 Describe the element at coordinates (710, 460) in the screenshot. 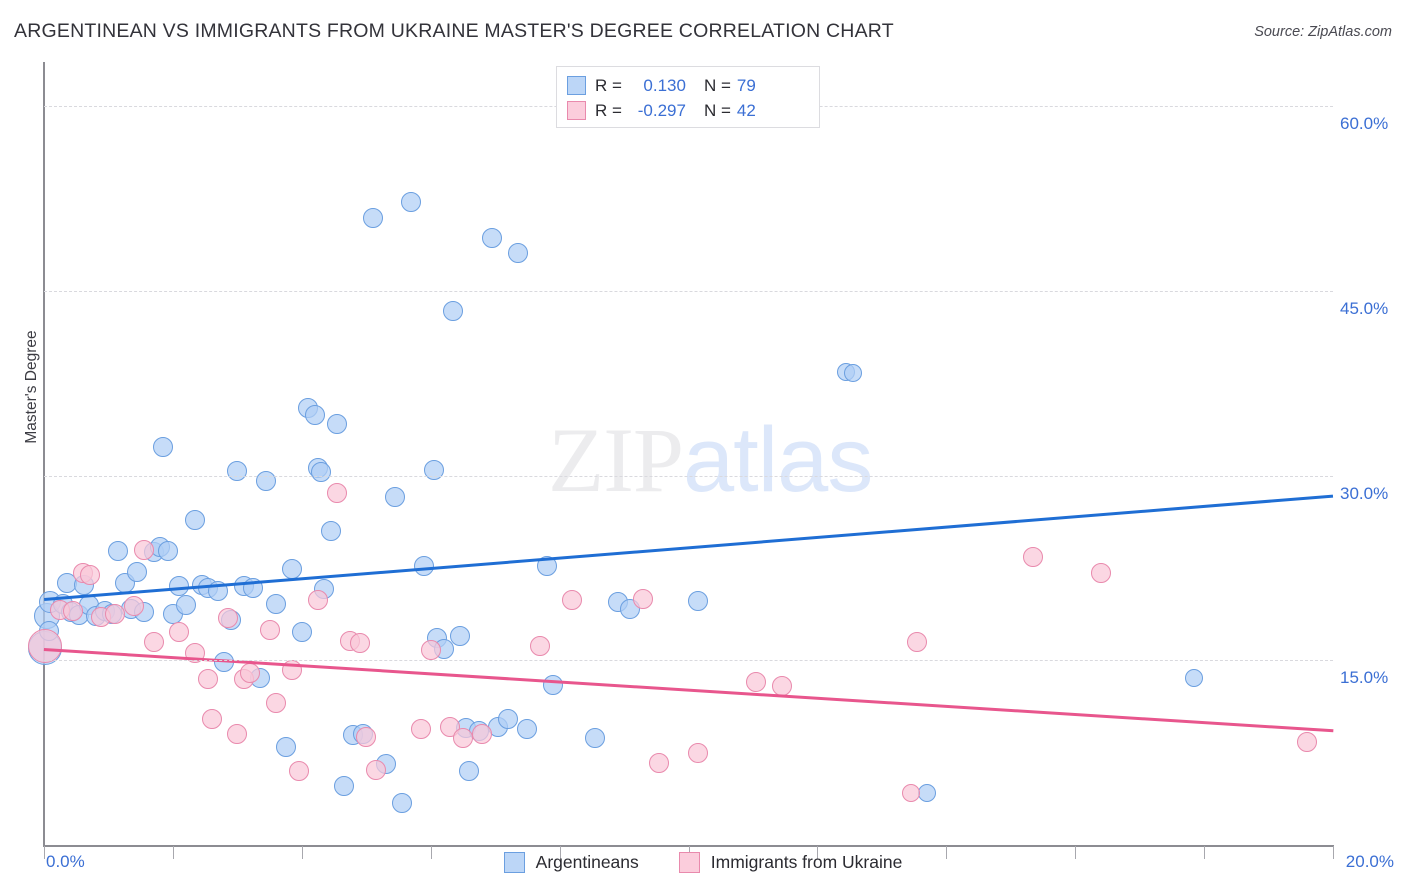

I see `zipatlas-watermark: ZIPatlas` at that location.